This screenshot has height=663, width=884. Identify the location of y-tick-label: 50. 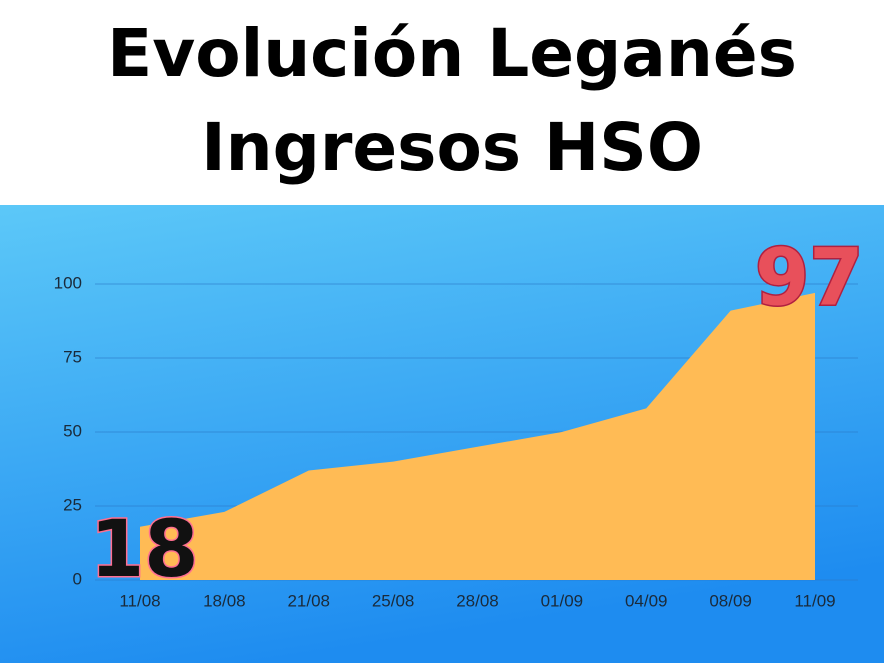
(72, 430).